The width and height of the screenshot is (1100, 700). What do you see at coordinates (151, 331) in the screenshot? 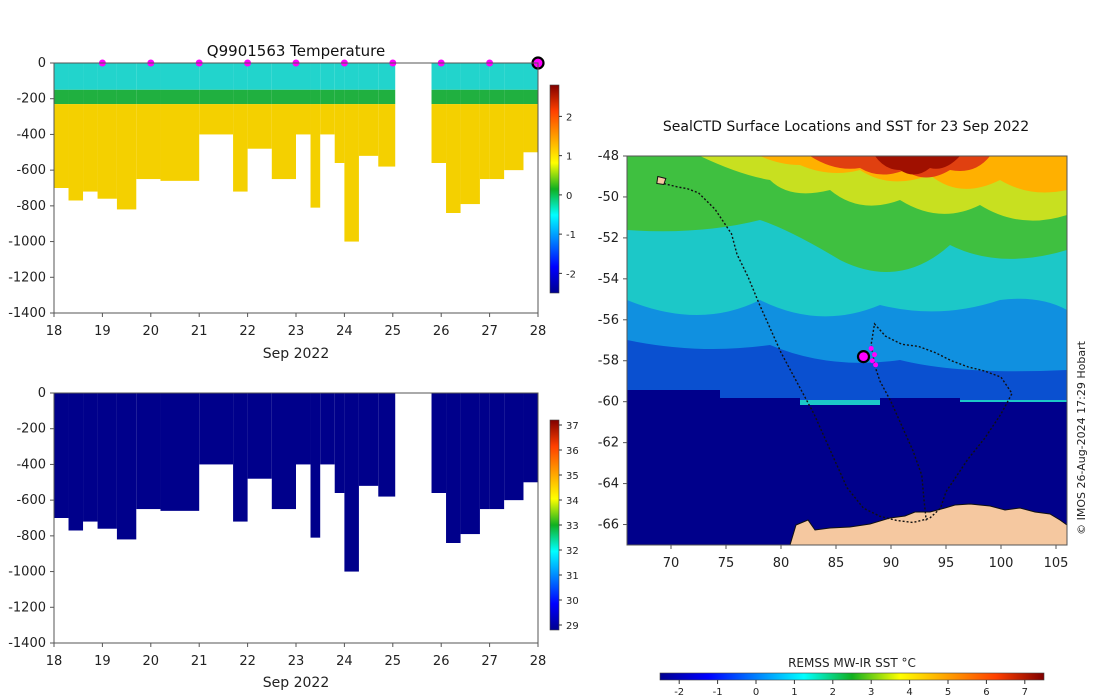
I see `x-tick-label: 20` at bounding box center [151, 331].